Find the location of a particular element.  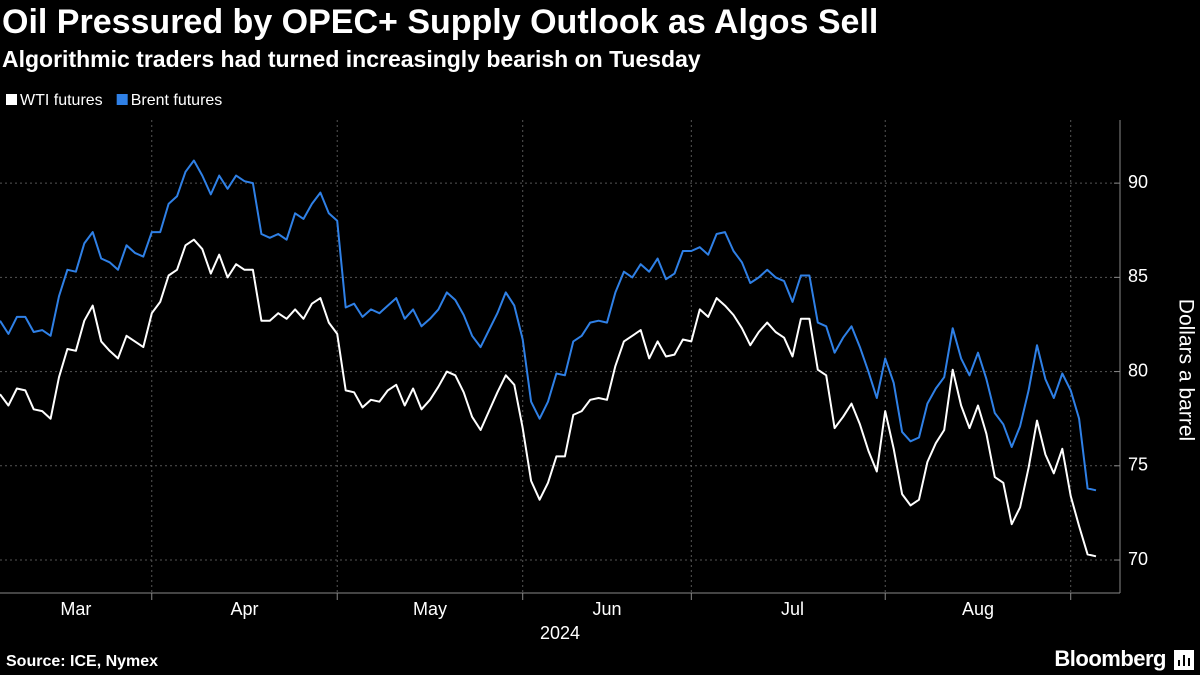

y-tick-label: 70 is located at coordinates (1138, 559).